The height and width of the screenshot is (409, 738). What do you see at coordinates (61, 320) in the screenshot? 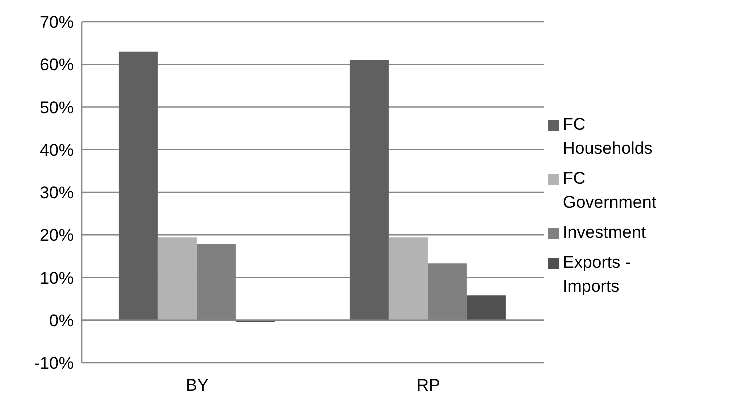
I see `y-tick-label: 0%` at bounding box center [61, 320].